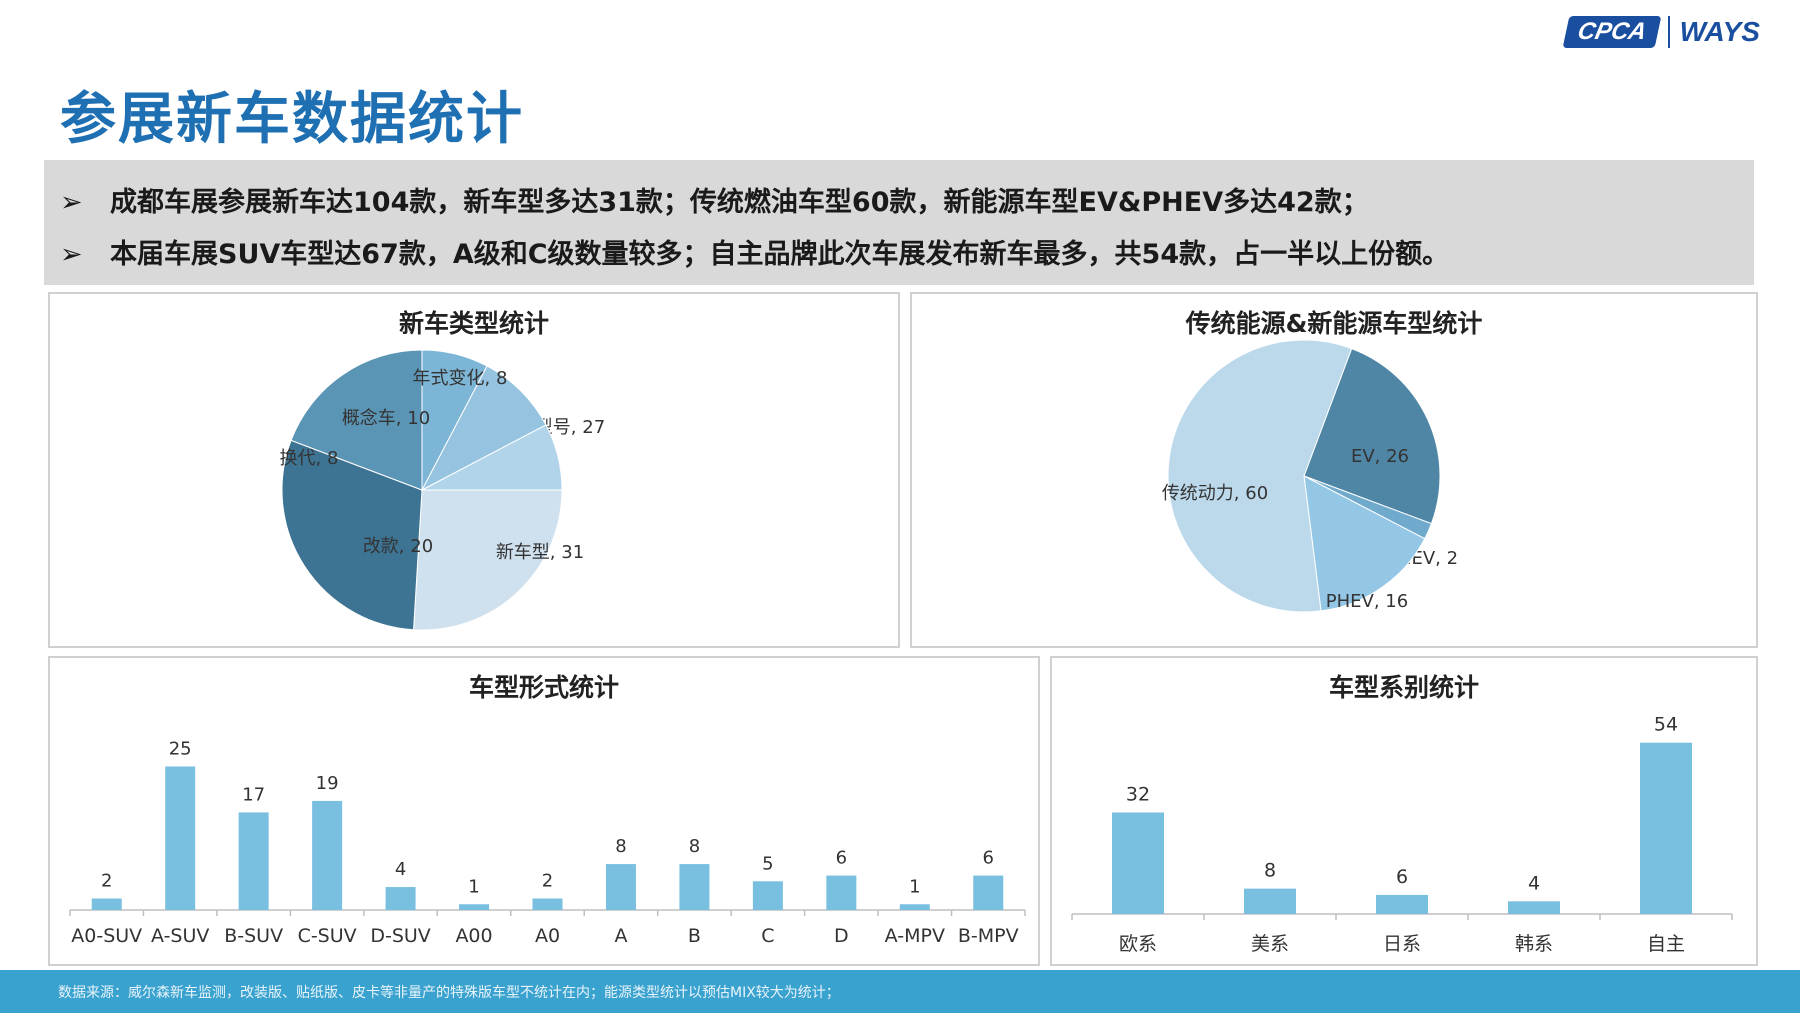  What do you see at coordinates (292, 119) in the screenshot?
I see `page-title: 参展新车数据统计` at bounding box center [292, 119].